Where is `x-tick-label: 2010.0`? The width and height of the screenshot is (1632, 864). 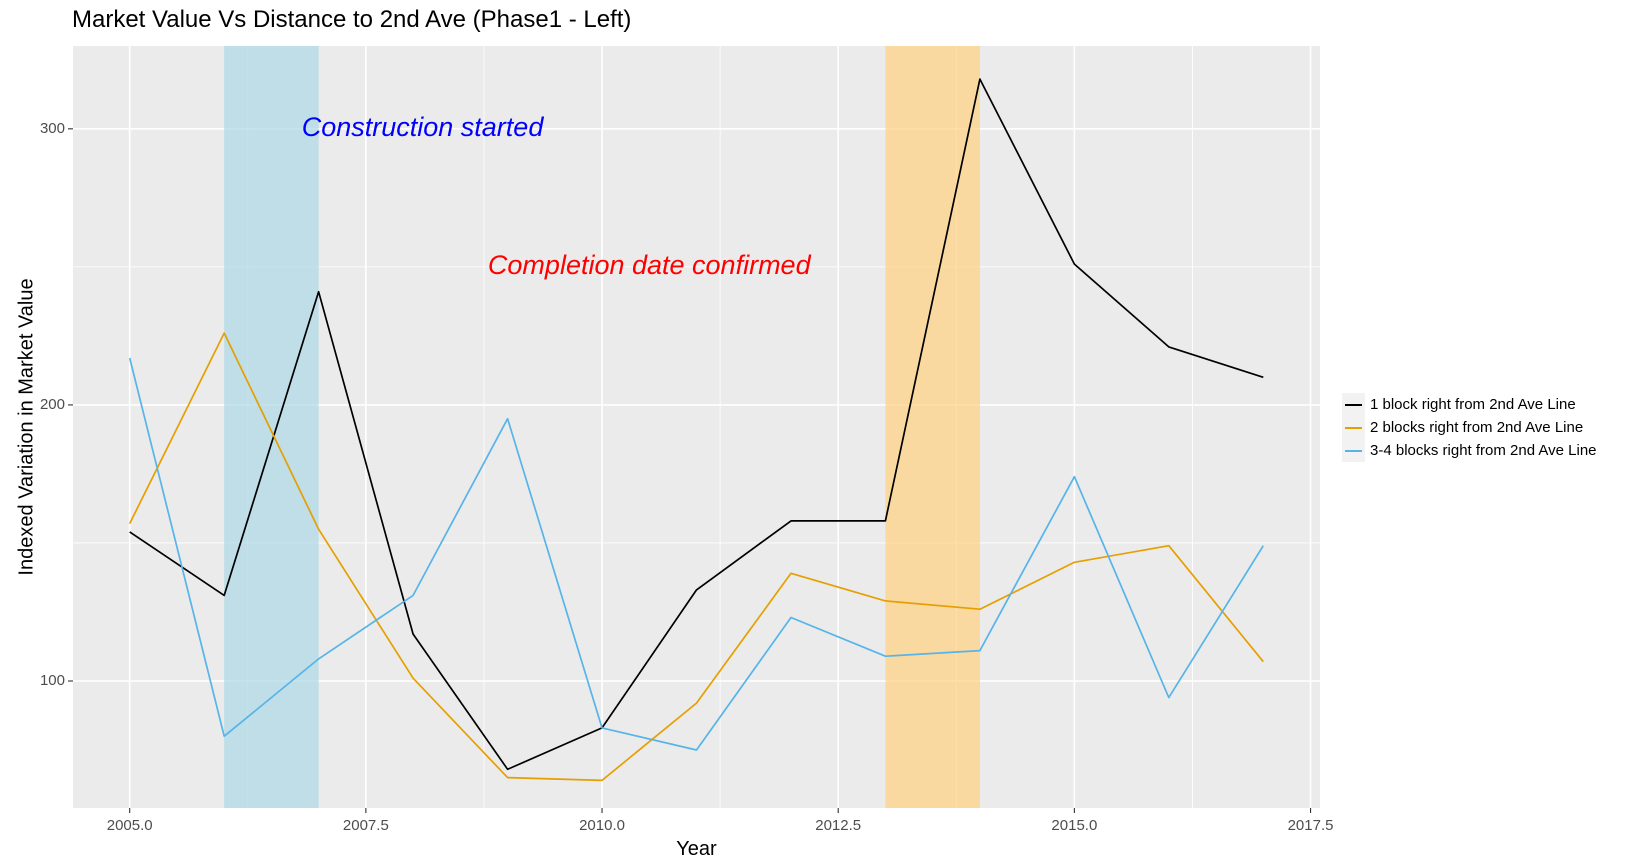 x-tick-label: 2010.0 is located at coordinates (602, 825).